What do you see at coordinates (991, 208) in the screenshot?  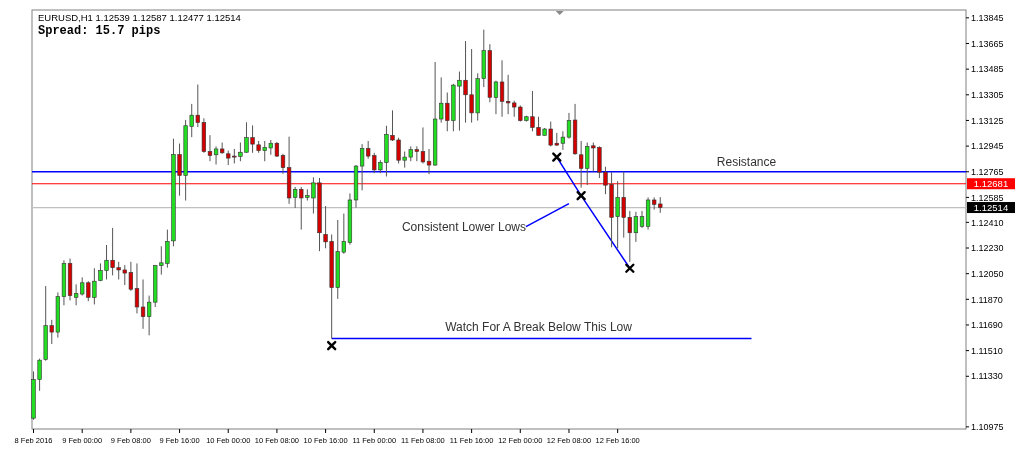 I see `ref-line-label: 1.12514` at bounding box center [991, 208].